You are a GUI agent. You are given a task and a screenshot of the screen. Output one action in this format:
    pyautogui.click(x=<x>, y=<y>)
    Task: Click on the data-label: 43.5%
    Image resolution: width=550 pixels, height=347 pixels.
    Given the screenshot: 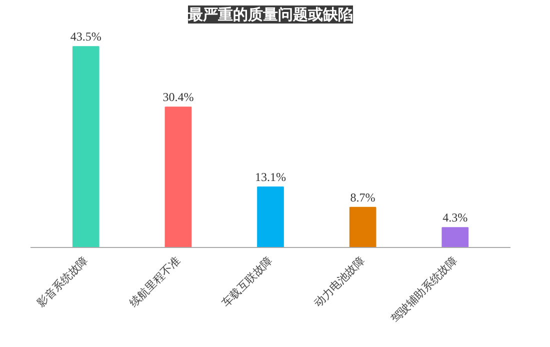 What is the action you would take?
    pyautogui.click(x=86, y=37)
    